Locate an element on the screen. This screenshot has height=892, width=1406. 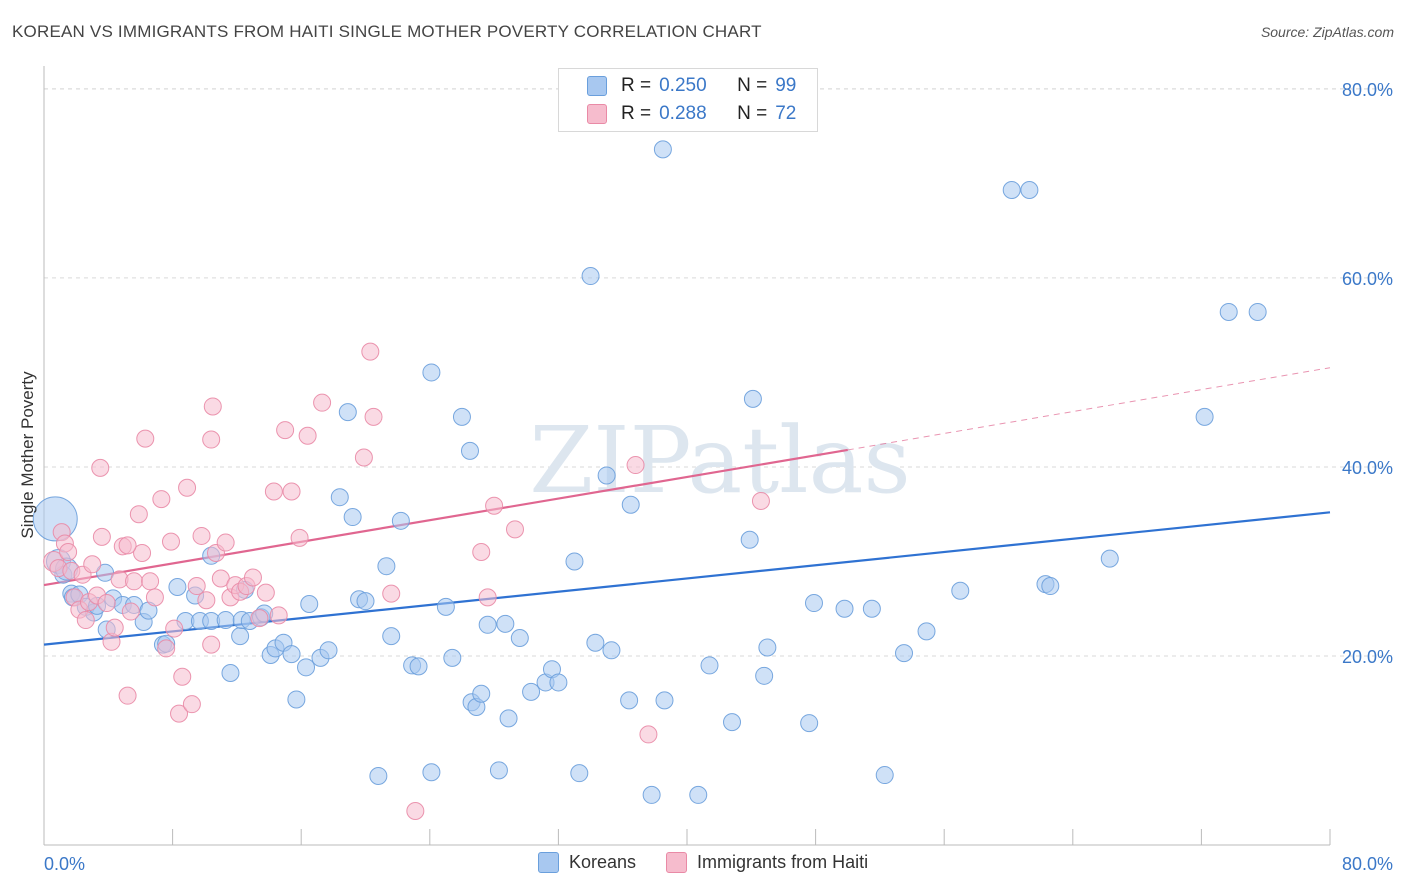
r-value: 0.250 is located at coordinates (683, 85).